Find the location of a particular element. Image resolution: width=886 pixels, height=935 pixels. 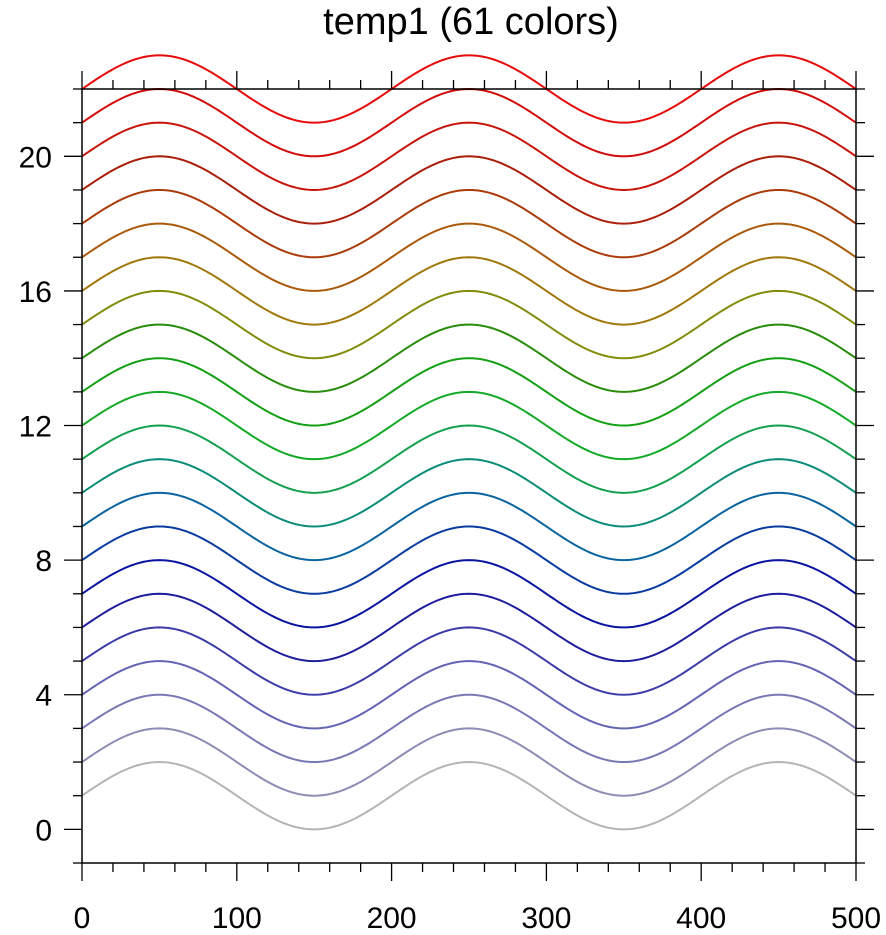

y-tick-label: 12 is located at coordinates (35, 427).